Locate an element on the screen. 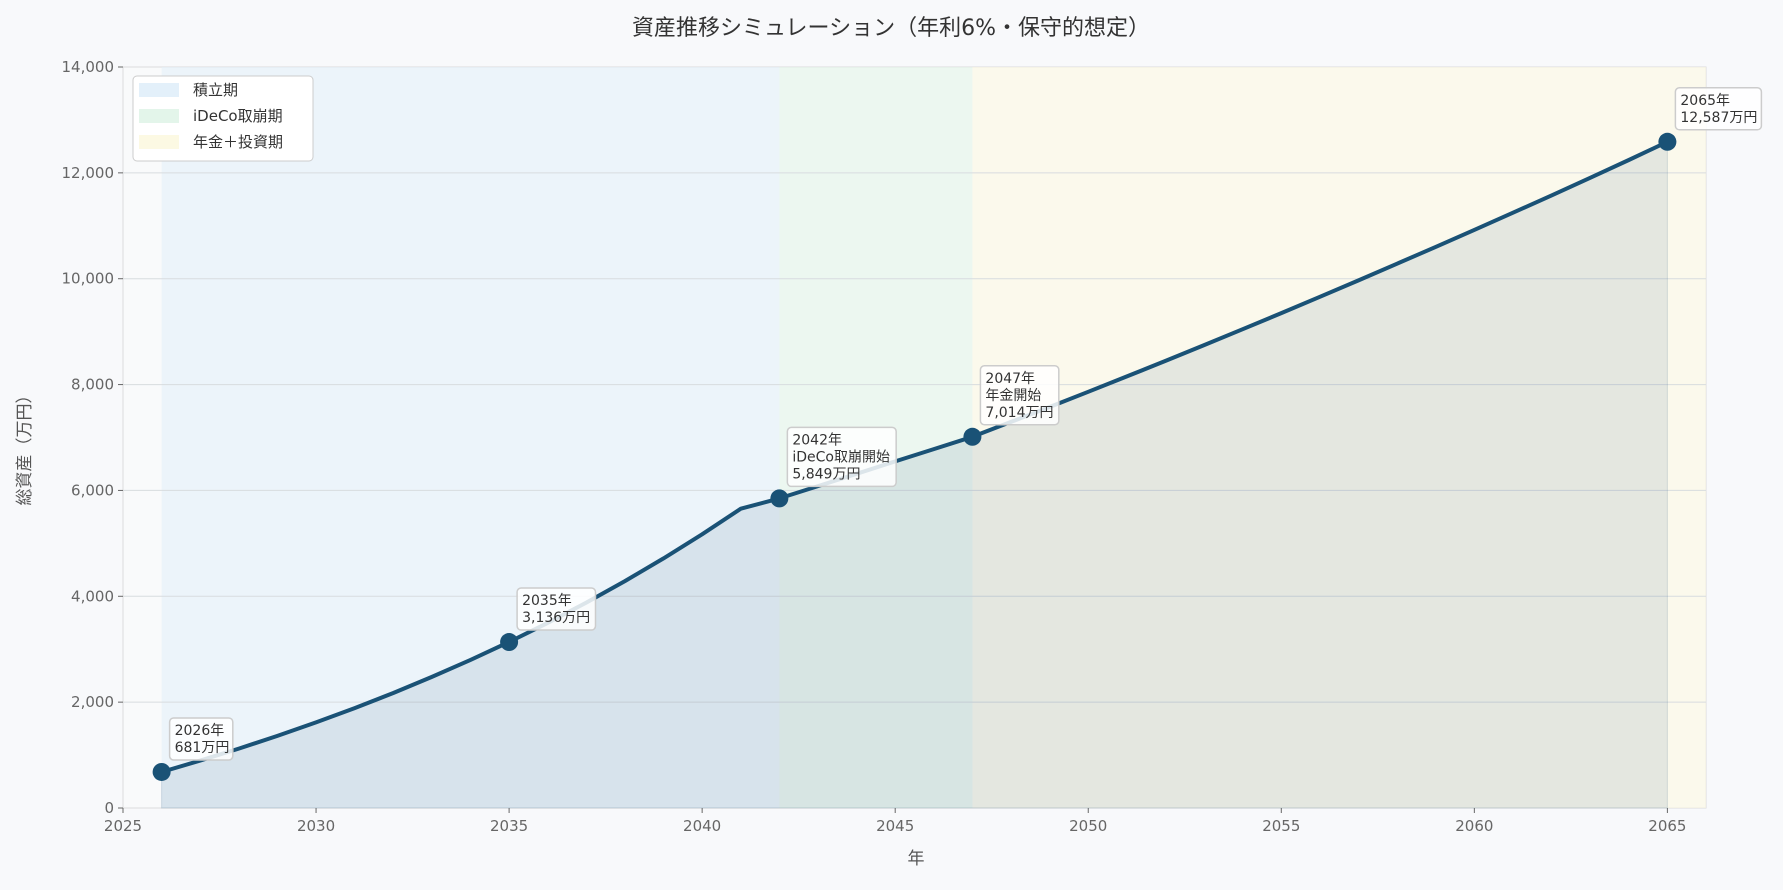 This screenshot has width=1783, height=890. annotation-text: 2065年 is located at coordinates (1705, 101).